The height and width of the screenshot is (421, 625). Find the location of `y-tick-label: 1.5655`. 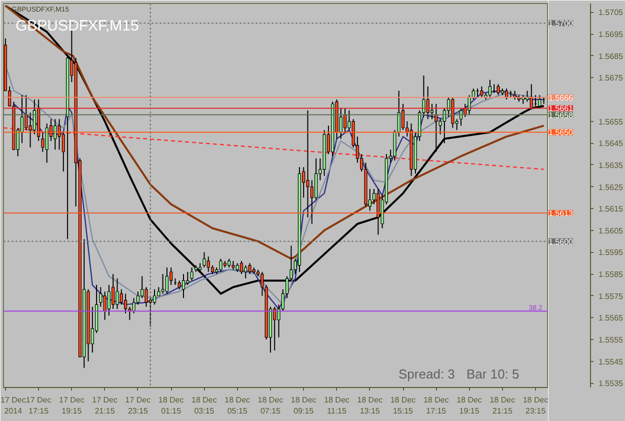

y-tick-label: 1.5655 is located at coordinates (611, 121).